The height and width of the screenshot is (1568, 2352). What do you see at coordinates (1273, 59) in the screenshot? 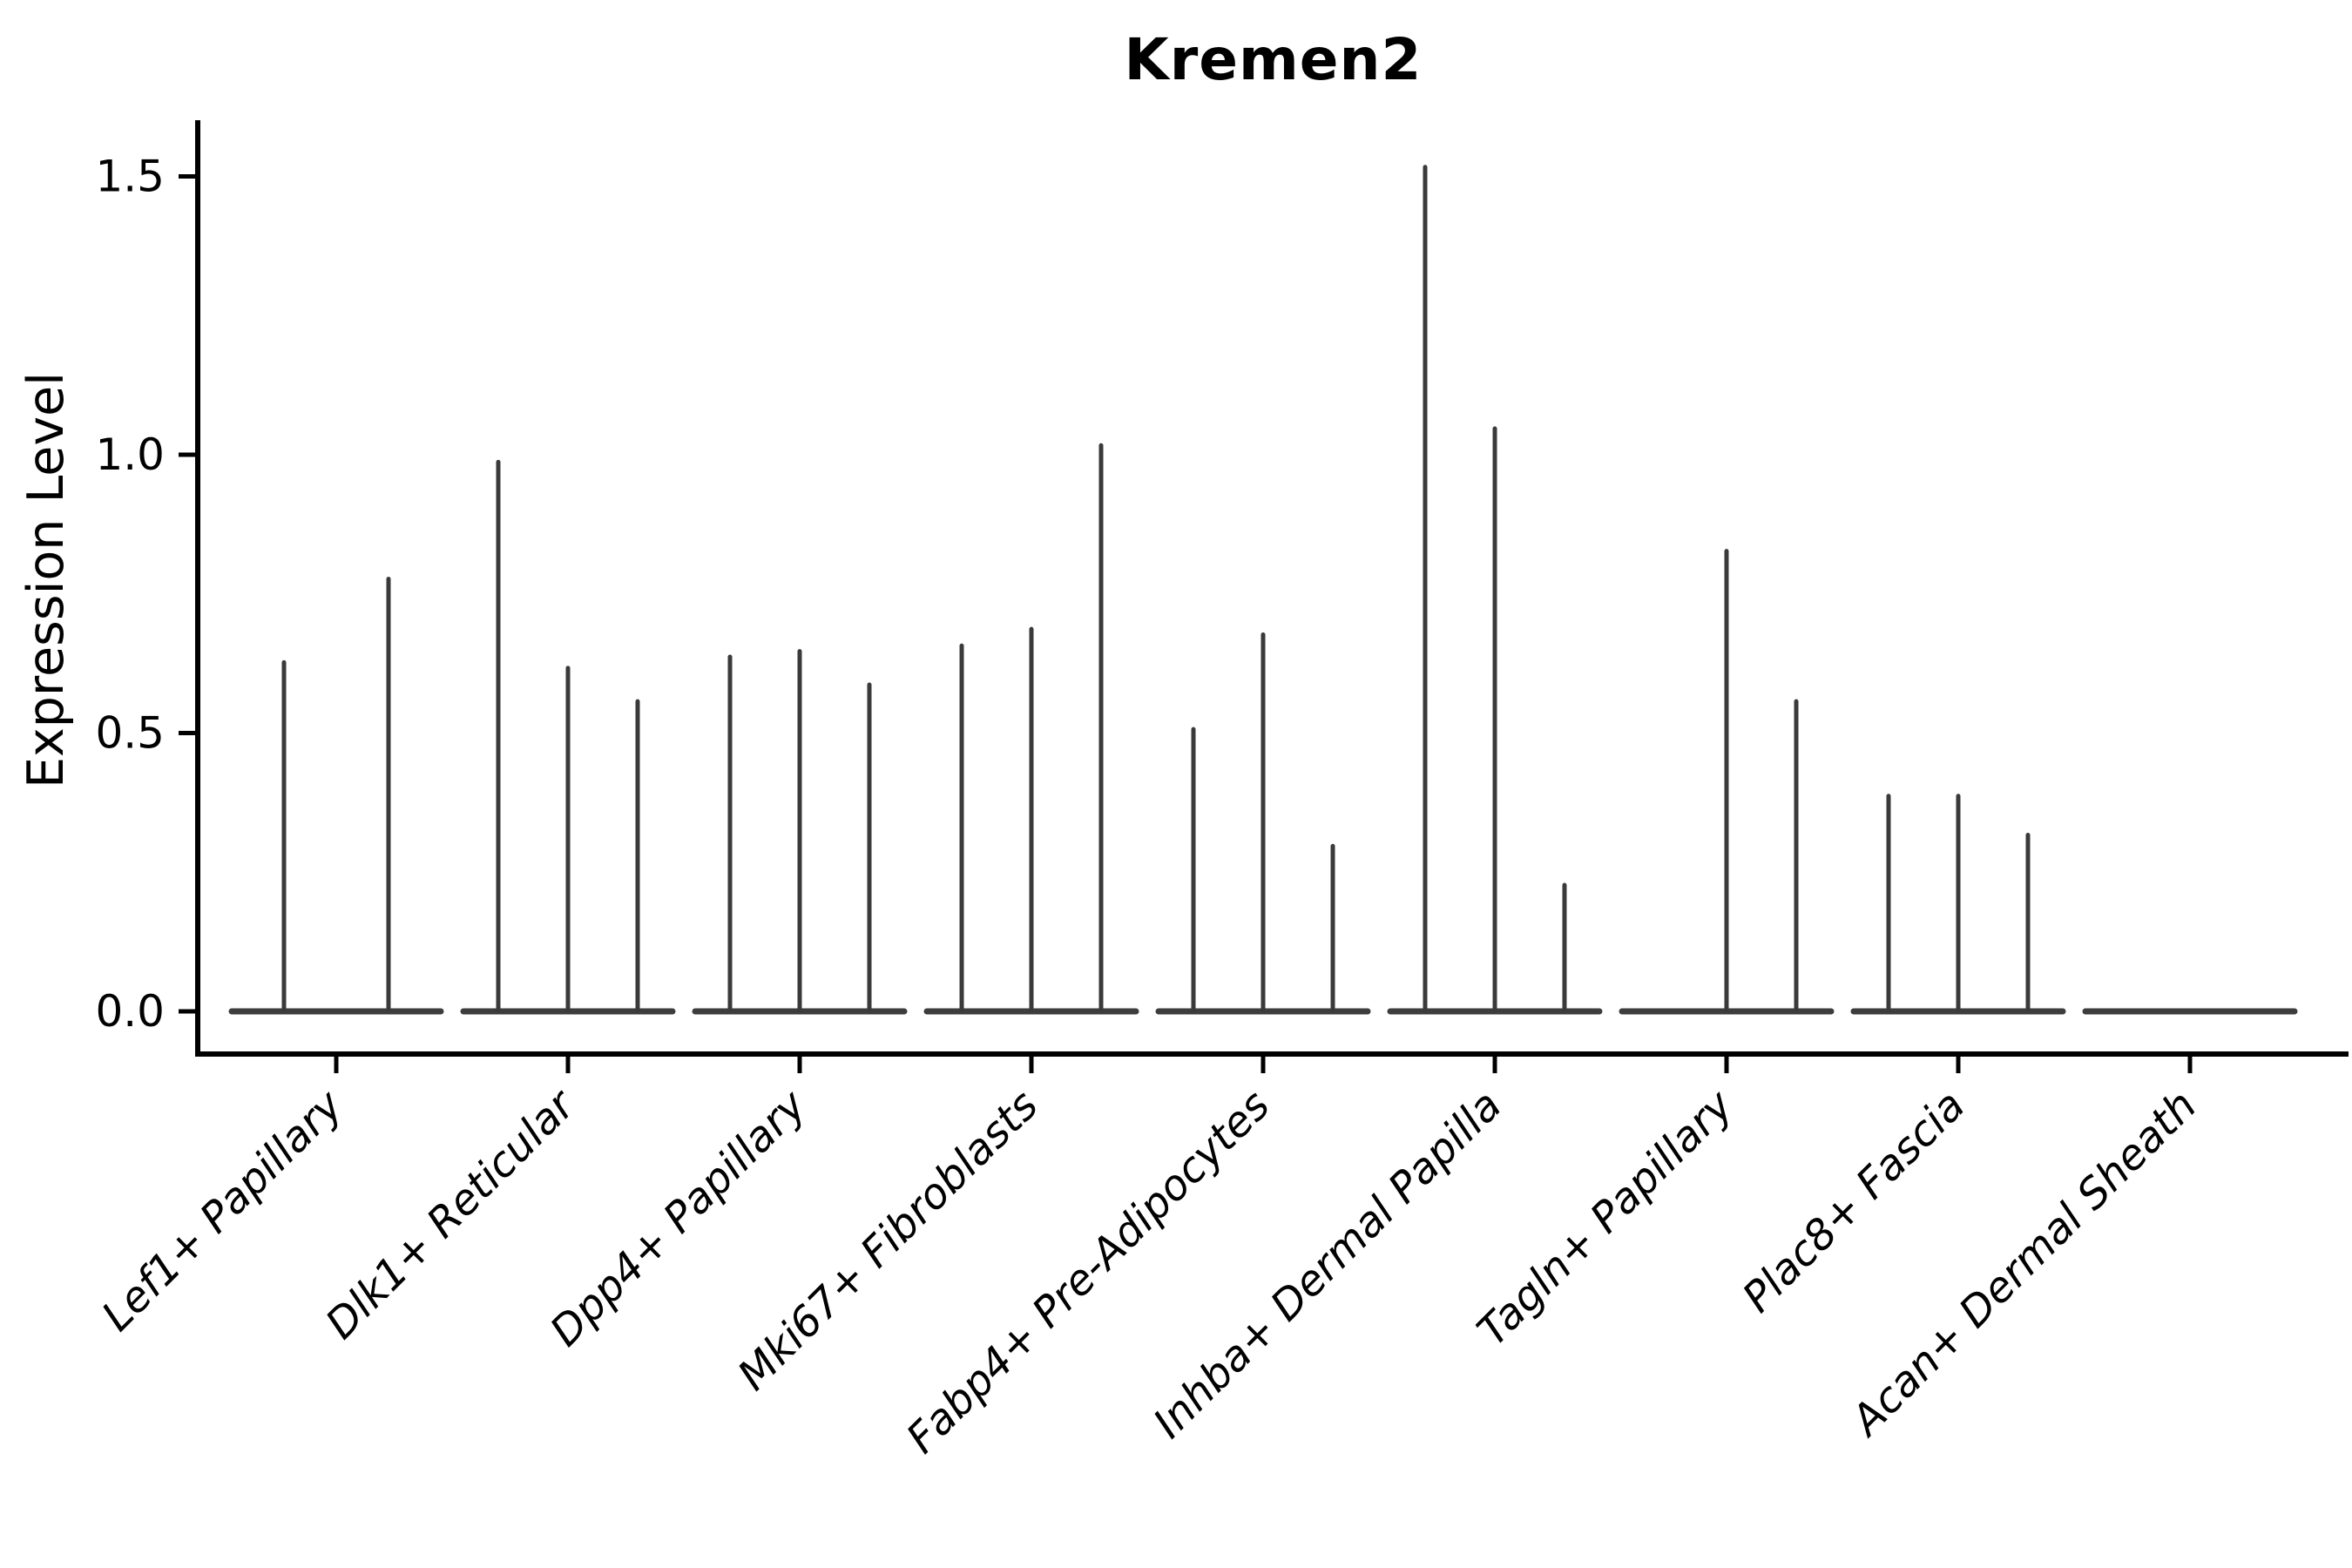
I see `chart-title: Kremen2` at bounding box center [1273, 59].